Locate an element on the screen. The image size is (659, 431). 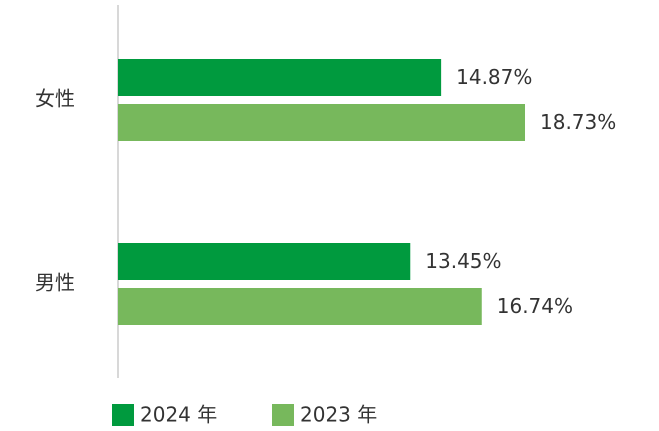
value-label: 13.45% is located at coordinates (463, 261).